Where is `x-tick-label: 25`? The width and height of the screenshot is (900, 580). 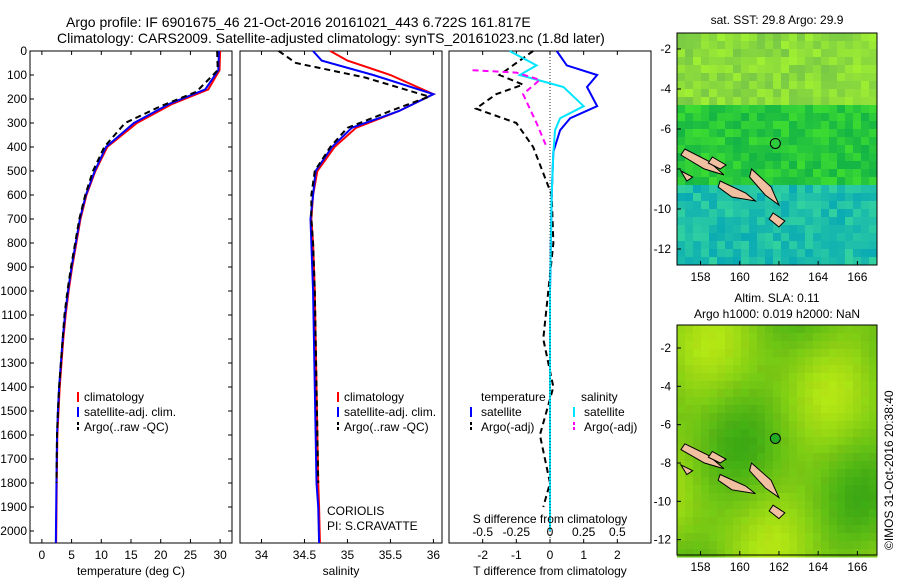
x-tick-label: 25 is located at coordinates (191, 555).